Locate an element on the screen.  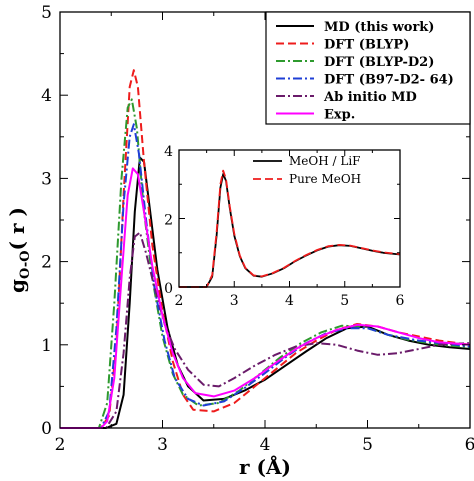
inset-legend-label-2: Pure MeOH is located at coordinates (325, 179).